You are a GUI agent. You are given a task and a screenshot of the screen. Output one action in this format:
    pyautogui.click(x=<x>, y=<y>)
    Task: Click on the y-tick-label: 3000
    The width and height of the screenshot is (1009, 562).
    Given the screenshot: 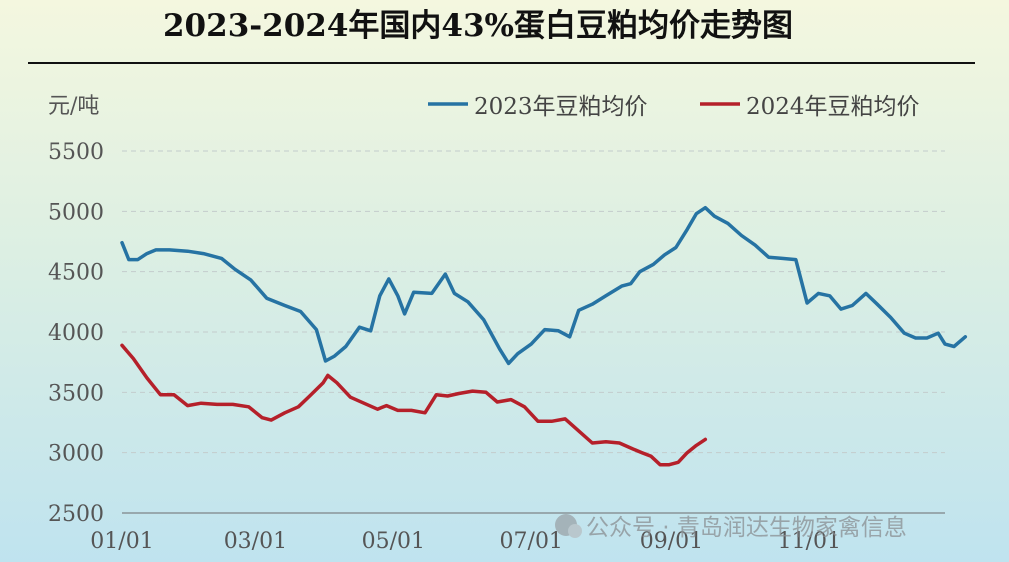 What is the action you would take?
    pyautogui.click(x=76, y=454)
    